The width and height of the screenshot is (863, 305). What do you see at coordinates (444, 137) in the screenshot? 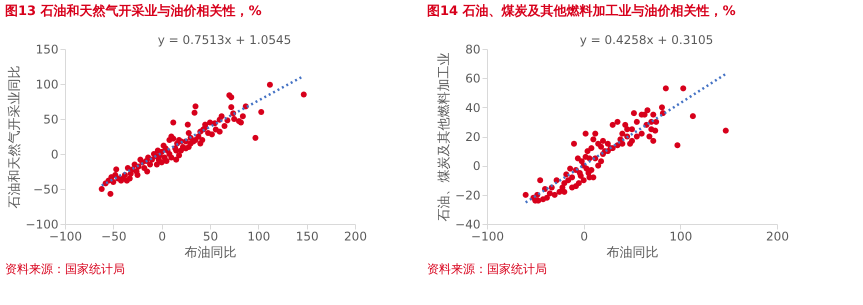
I see `y-axis-title: 石油、煤炭及其他燃料加工业` at bounding box center [444, 137].